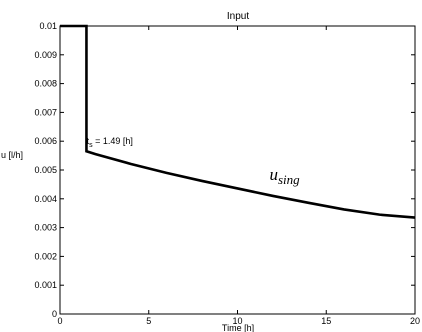 This screenshot has height=332, width=422. What do you see at coordinates (59, 321) in the screenshot?
I see `x-tick-label: 0` at bounding box center [59, 321].